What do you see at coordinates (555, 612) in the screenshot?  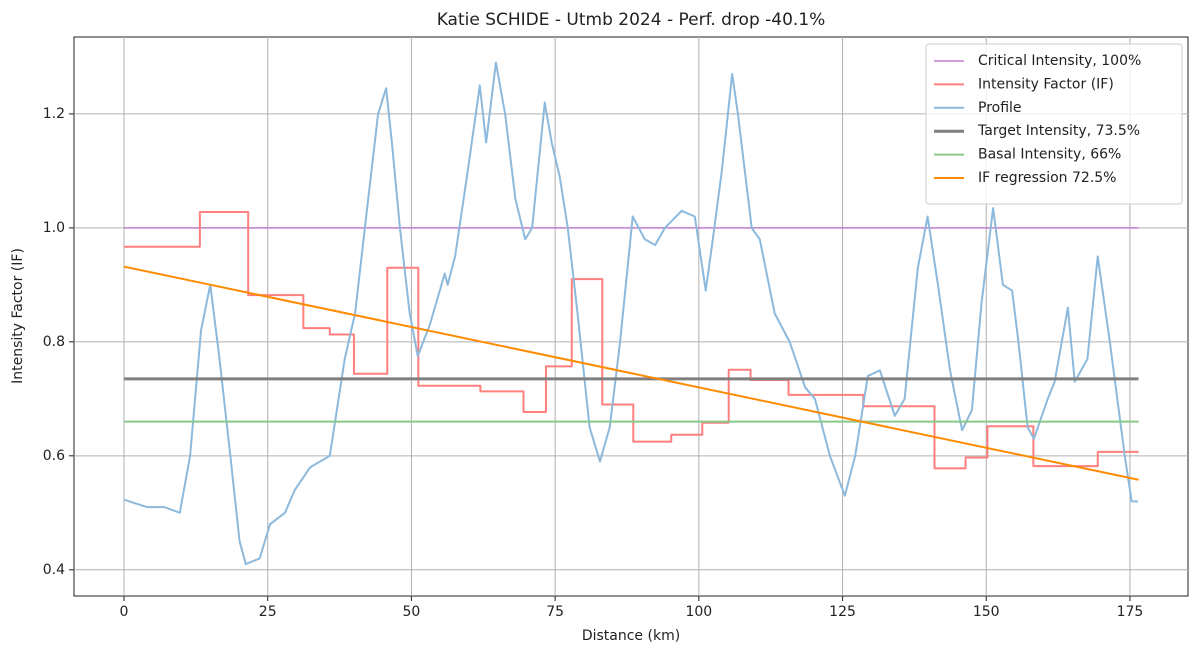 I see `x-tick-label: 75` at bounding box center [555, 612].